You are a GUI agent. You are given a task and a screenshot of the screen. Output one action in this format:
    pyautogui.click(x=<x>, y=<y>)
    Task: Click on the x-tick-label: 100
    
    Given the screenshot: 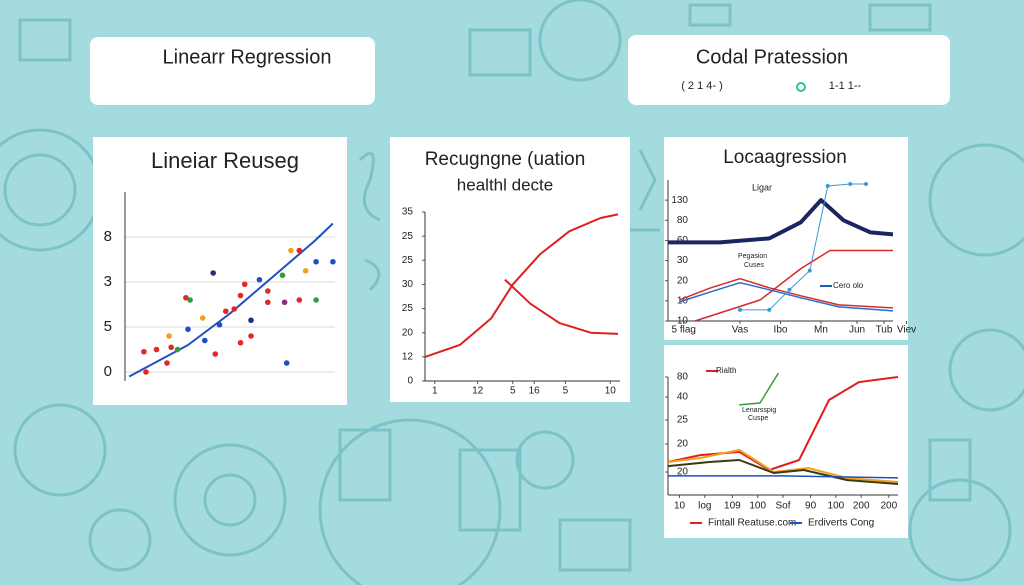 What is the action you would take?
    pyautogui.click(x=836, y=506)
    